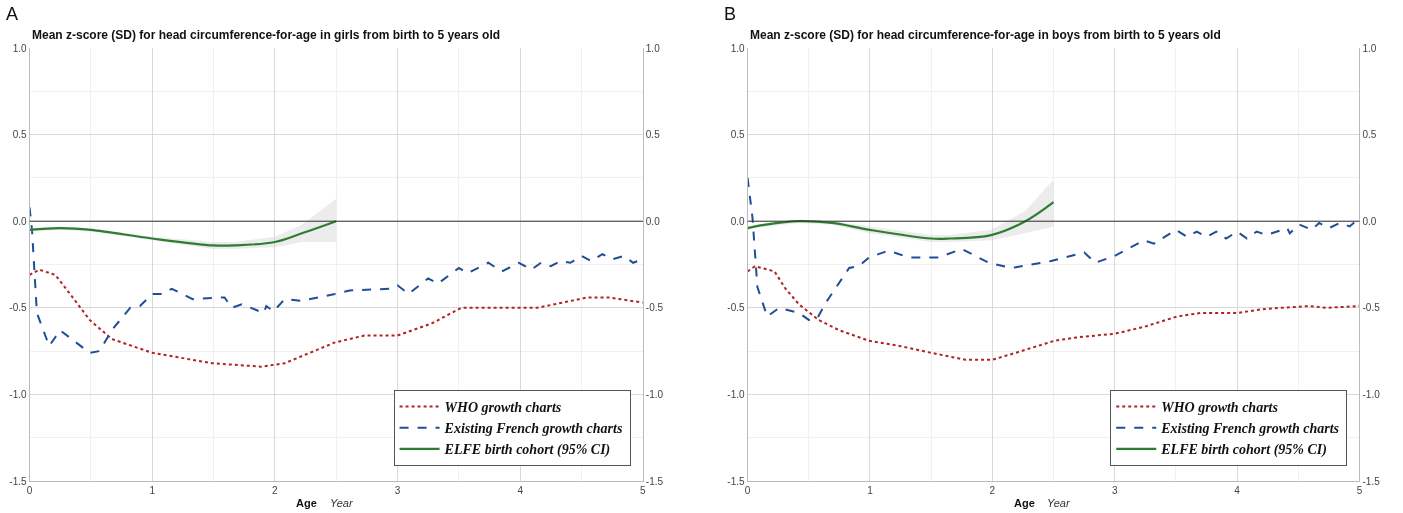 The image size is (1403, 513). I want to click on text: B, so click(730, 14).